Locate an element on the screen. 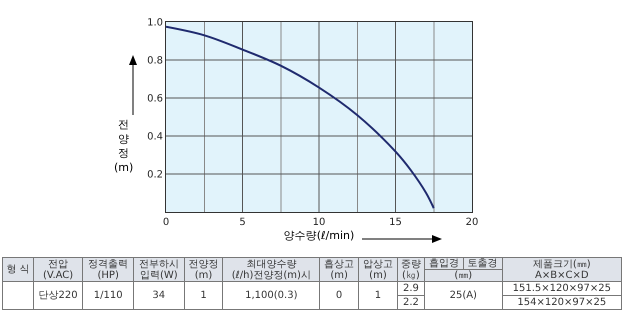 This screenshot has height=334, width=626. text: 형 식 is located at coordinates (18, 270).